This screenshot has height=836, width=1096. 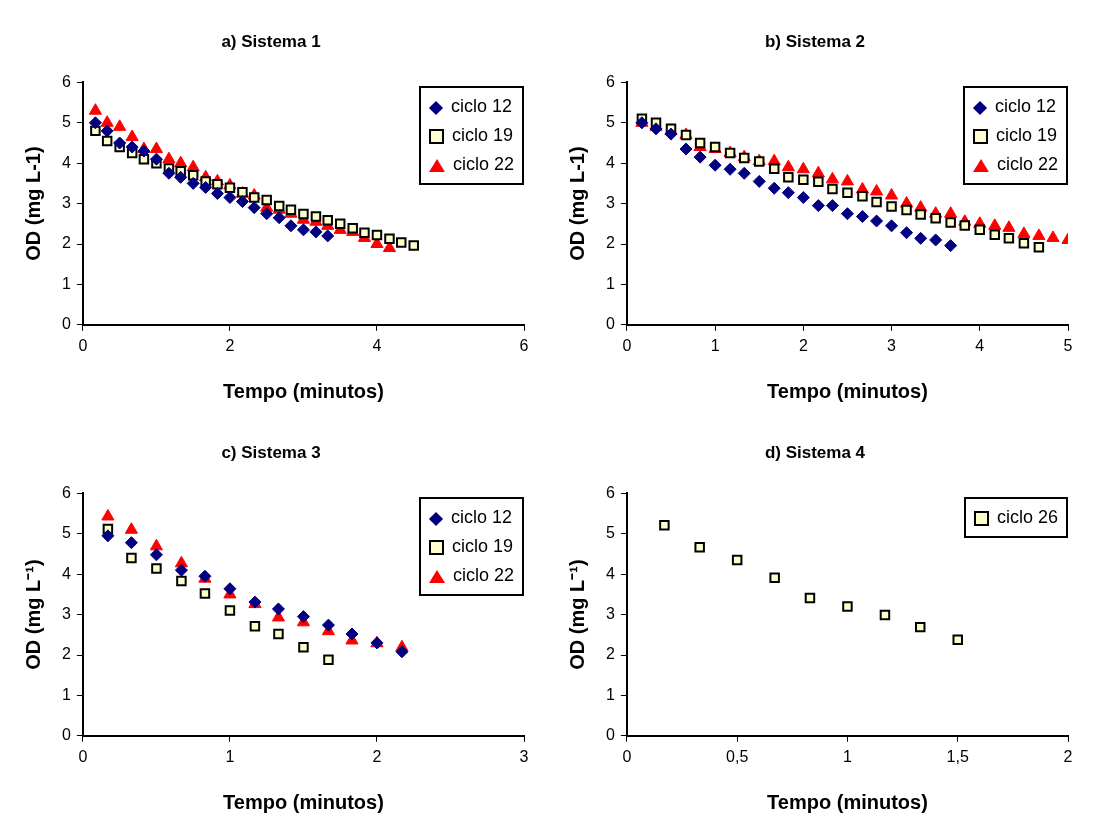 I want to click on x-tick-label: 5, so click(x=1068, y=345).